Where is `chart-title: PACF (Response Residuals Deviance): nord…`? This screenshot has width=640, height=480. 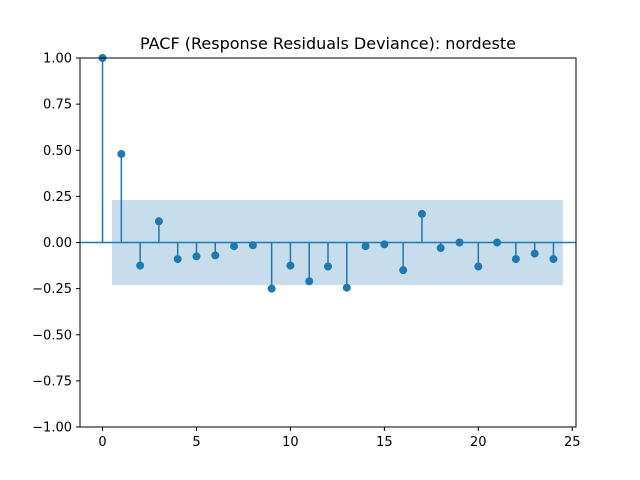 chart-title: PACF (Response Residuals Deviance): nord… is located at coordinates (328, 43).